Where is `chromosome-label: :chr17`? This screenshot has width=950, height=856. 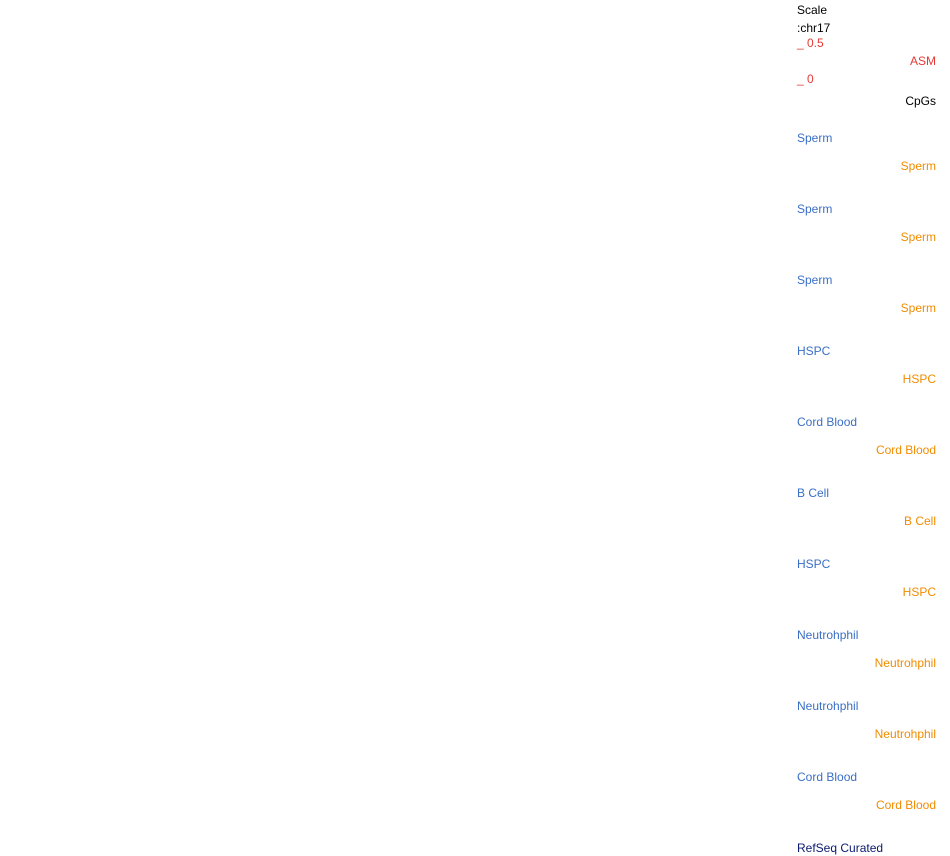
chromosome-label: :chr17 is located at coordinates (814, 28).